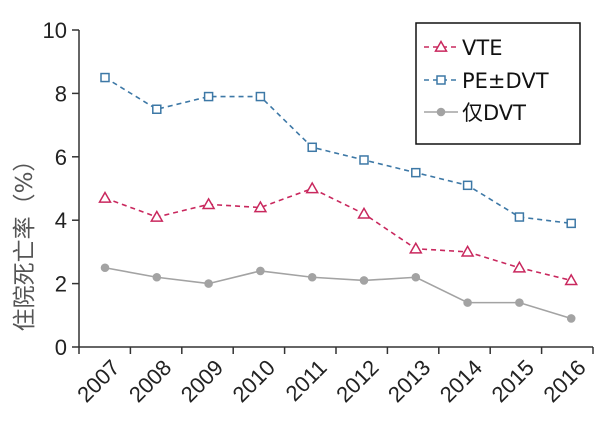 The height and width of the screenshot is (430, 602). I want to click on x-tick-label: 2013, so click(409, 381).